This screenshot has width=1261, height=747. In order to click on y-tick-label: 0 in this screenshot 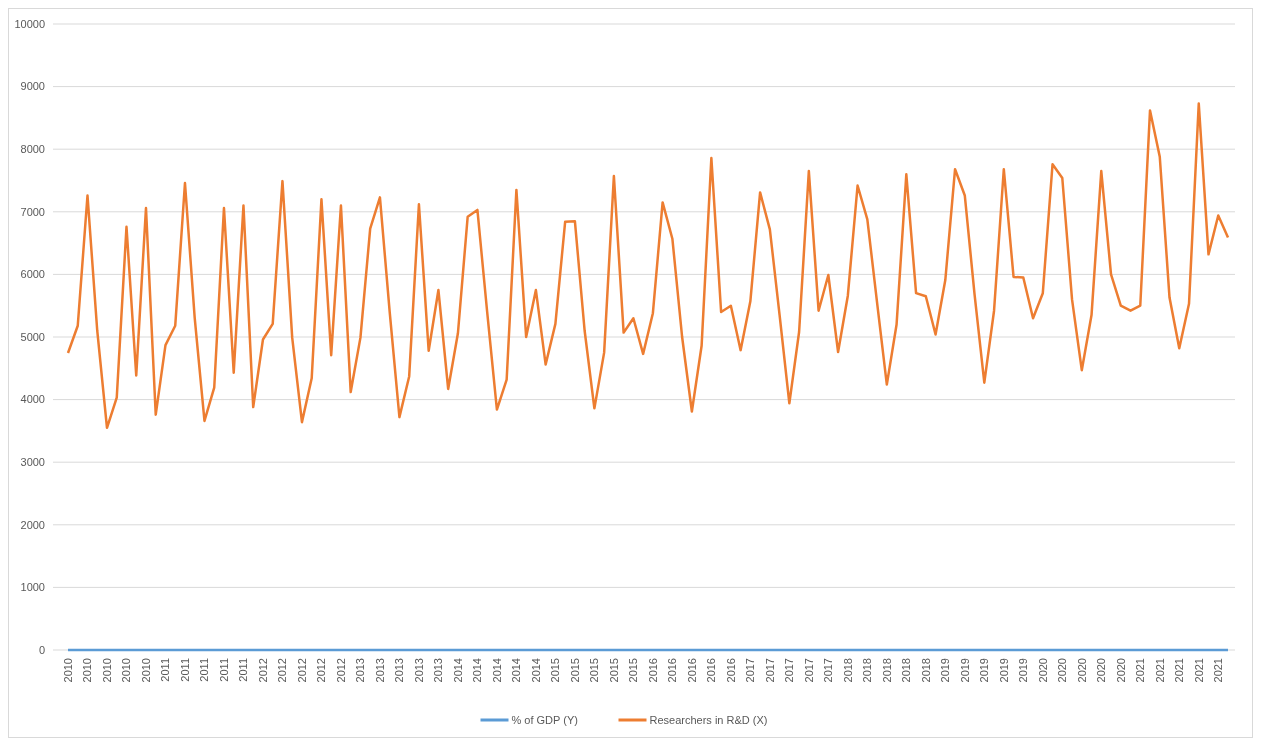, I will do `click(41, 649)`.